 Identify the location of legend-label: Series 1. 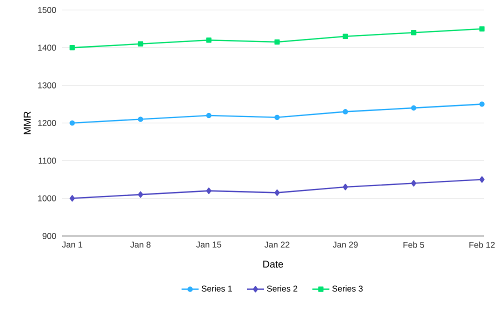
(217, 288).